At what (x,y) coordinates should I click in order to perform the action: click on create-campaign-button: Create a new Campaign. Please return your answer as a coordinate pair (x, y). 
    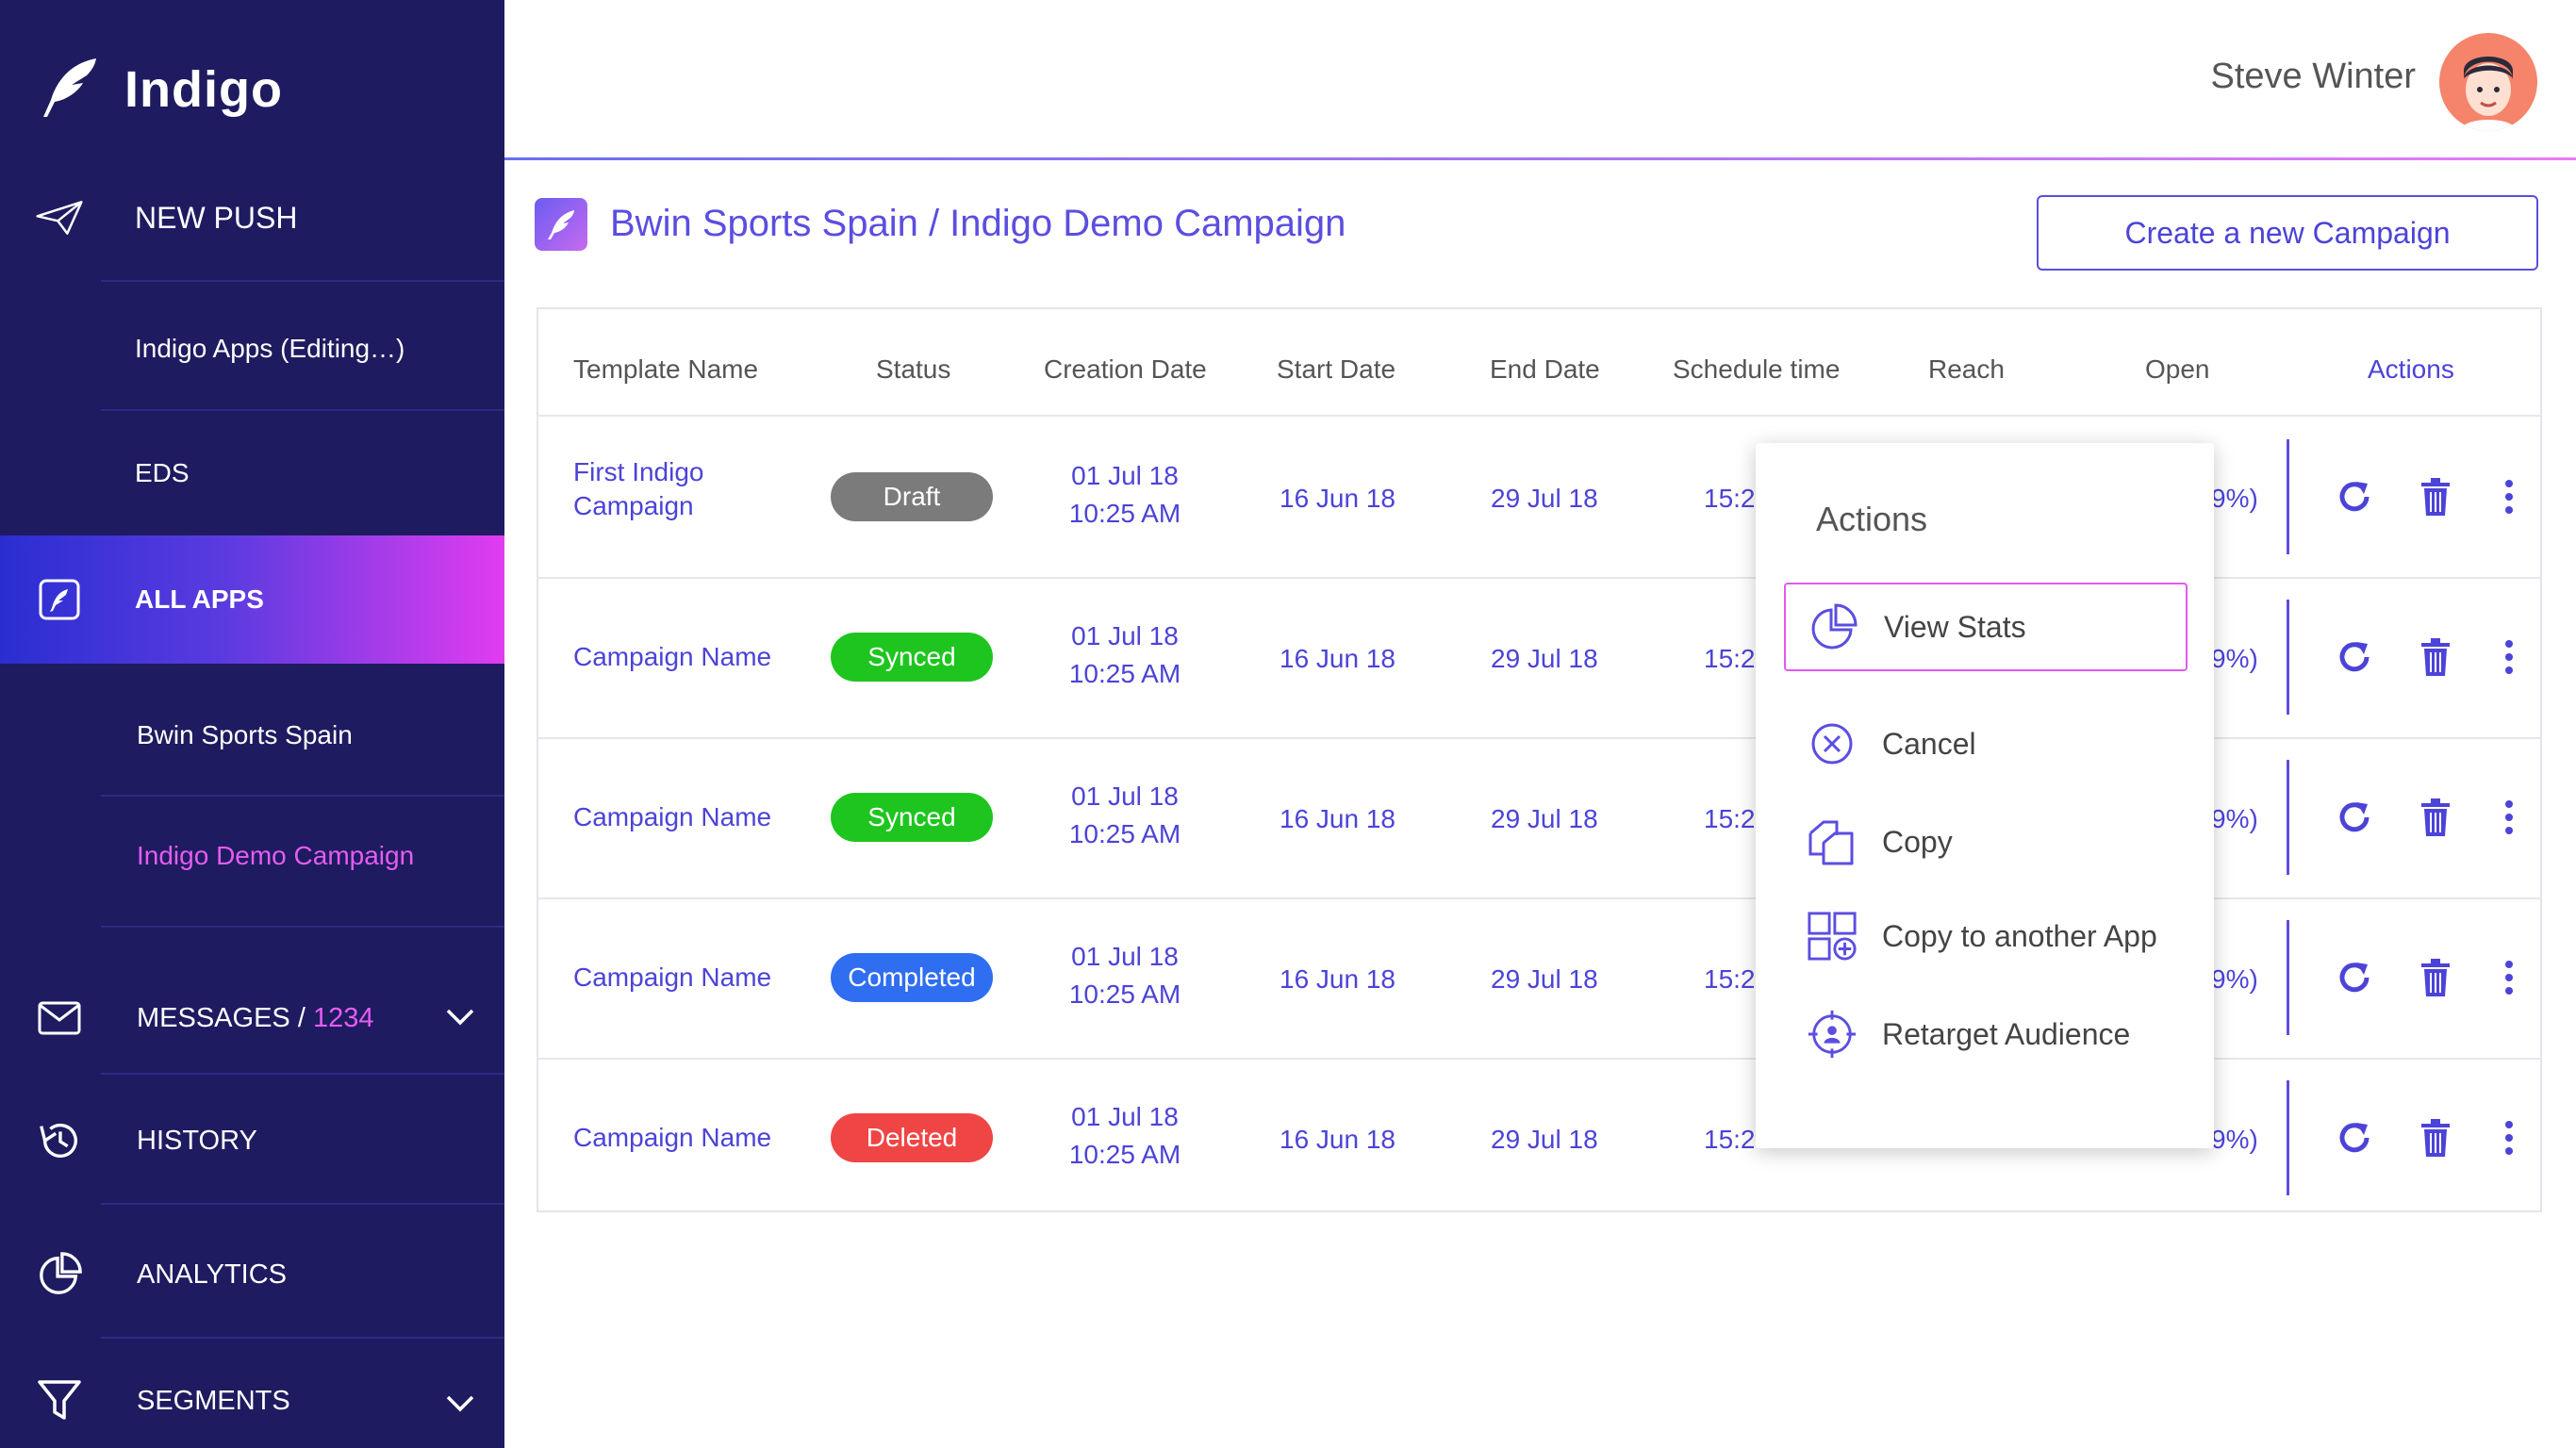
    Looking at the image, I should click on (2287, 233).